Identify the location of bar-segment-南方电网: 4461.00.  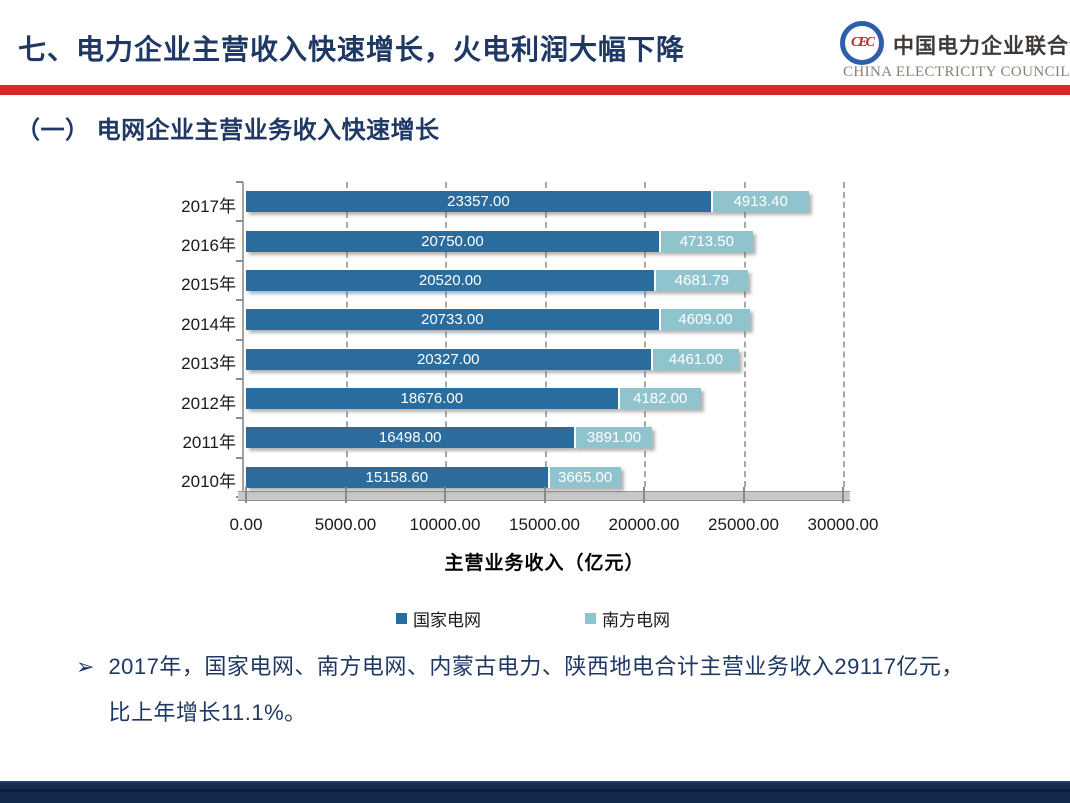
(695, 359).